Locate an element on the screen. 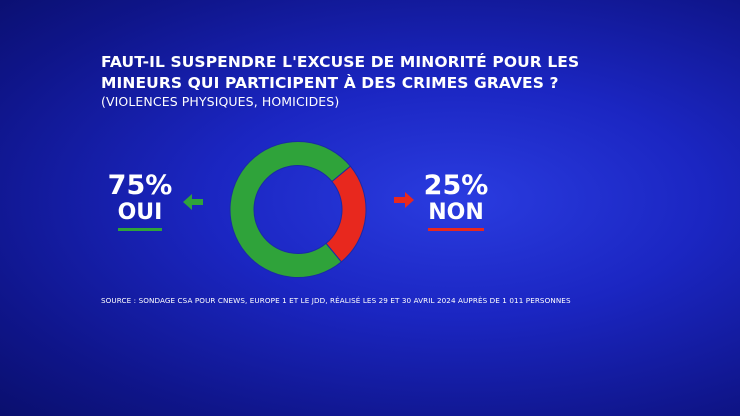 This screenshot has width=740, height=416. donut-slice-oui is located at coordinates (290, 209).